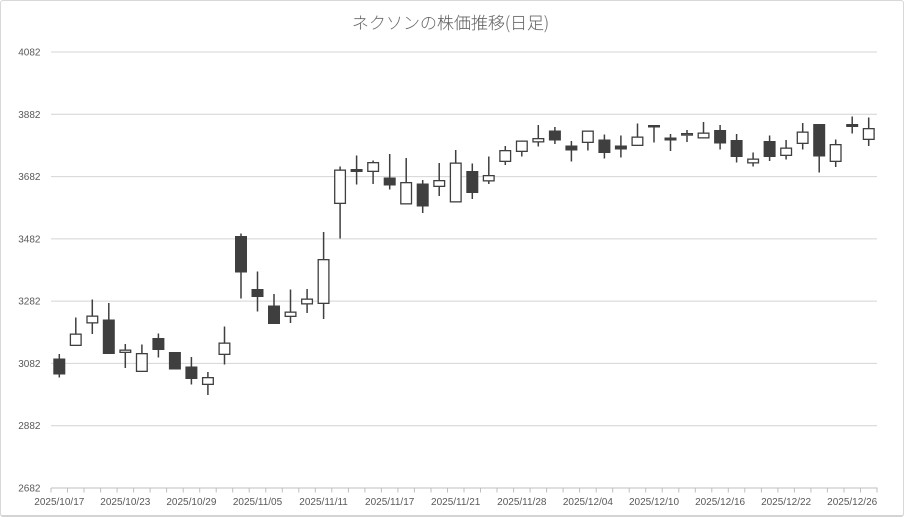 This screenshot has height=517, width=904. What do you see at coordinates (125, 502) in the screenshot?
I see `svg-text: 2025/10/23` at bounding box center [125, 502].